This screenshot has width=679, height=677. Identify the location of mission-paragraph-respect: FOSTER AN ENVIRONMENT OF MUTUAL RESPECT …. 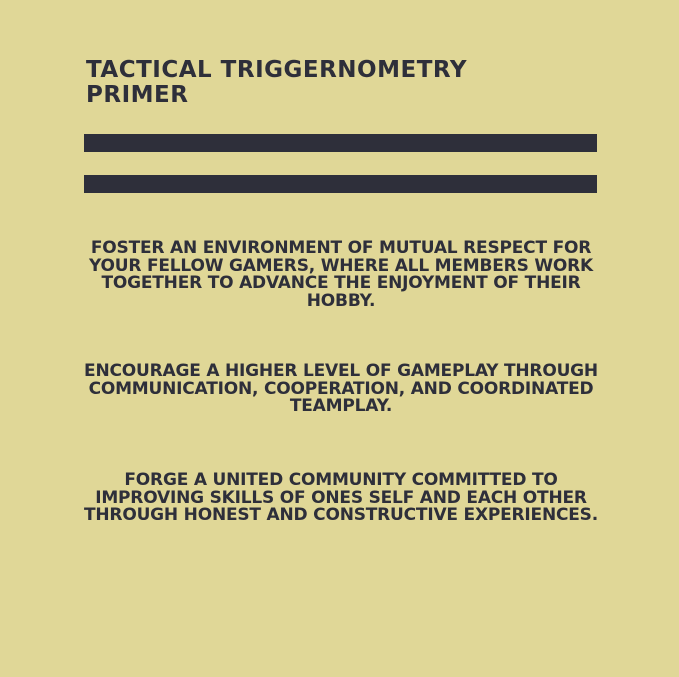
(341, 274).